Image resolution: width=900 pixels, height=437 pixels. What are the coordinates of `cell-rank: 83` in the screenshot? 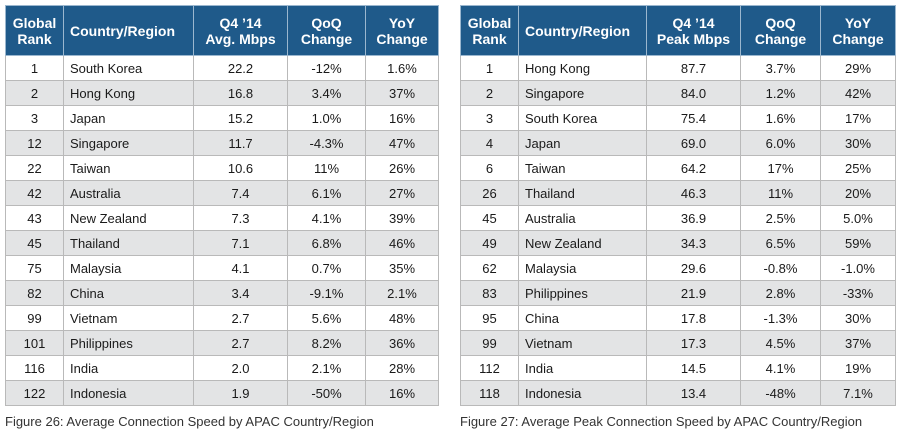 It's located at (489, 293).